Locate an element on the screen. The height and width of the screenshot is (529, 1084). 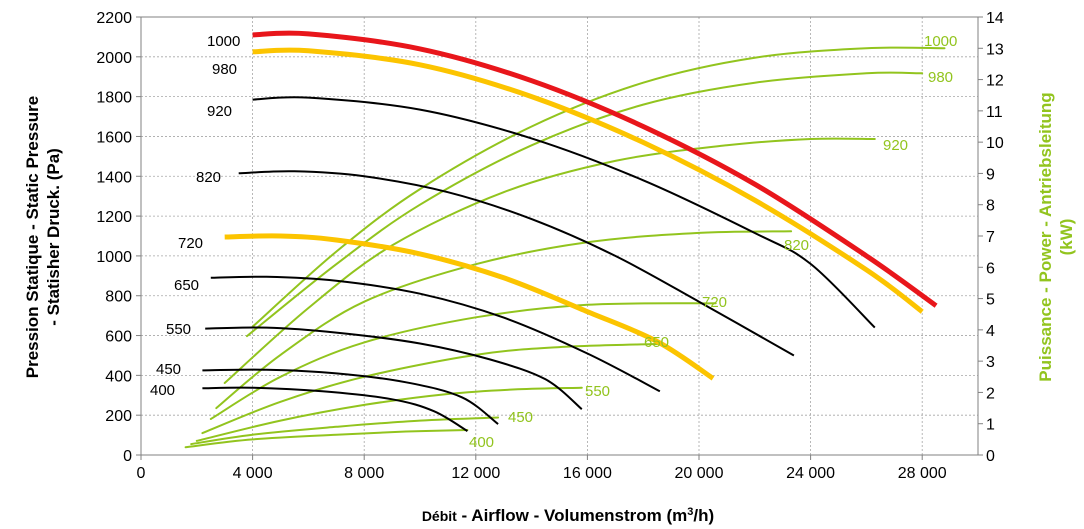
y-axis-left-title-line1: Pression Statique - Static Pressure is located at coordinates (32, 237).